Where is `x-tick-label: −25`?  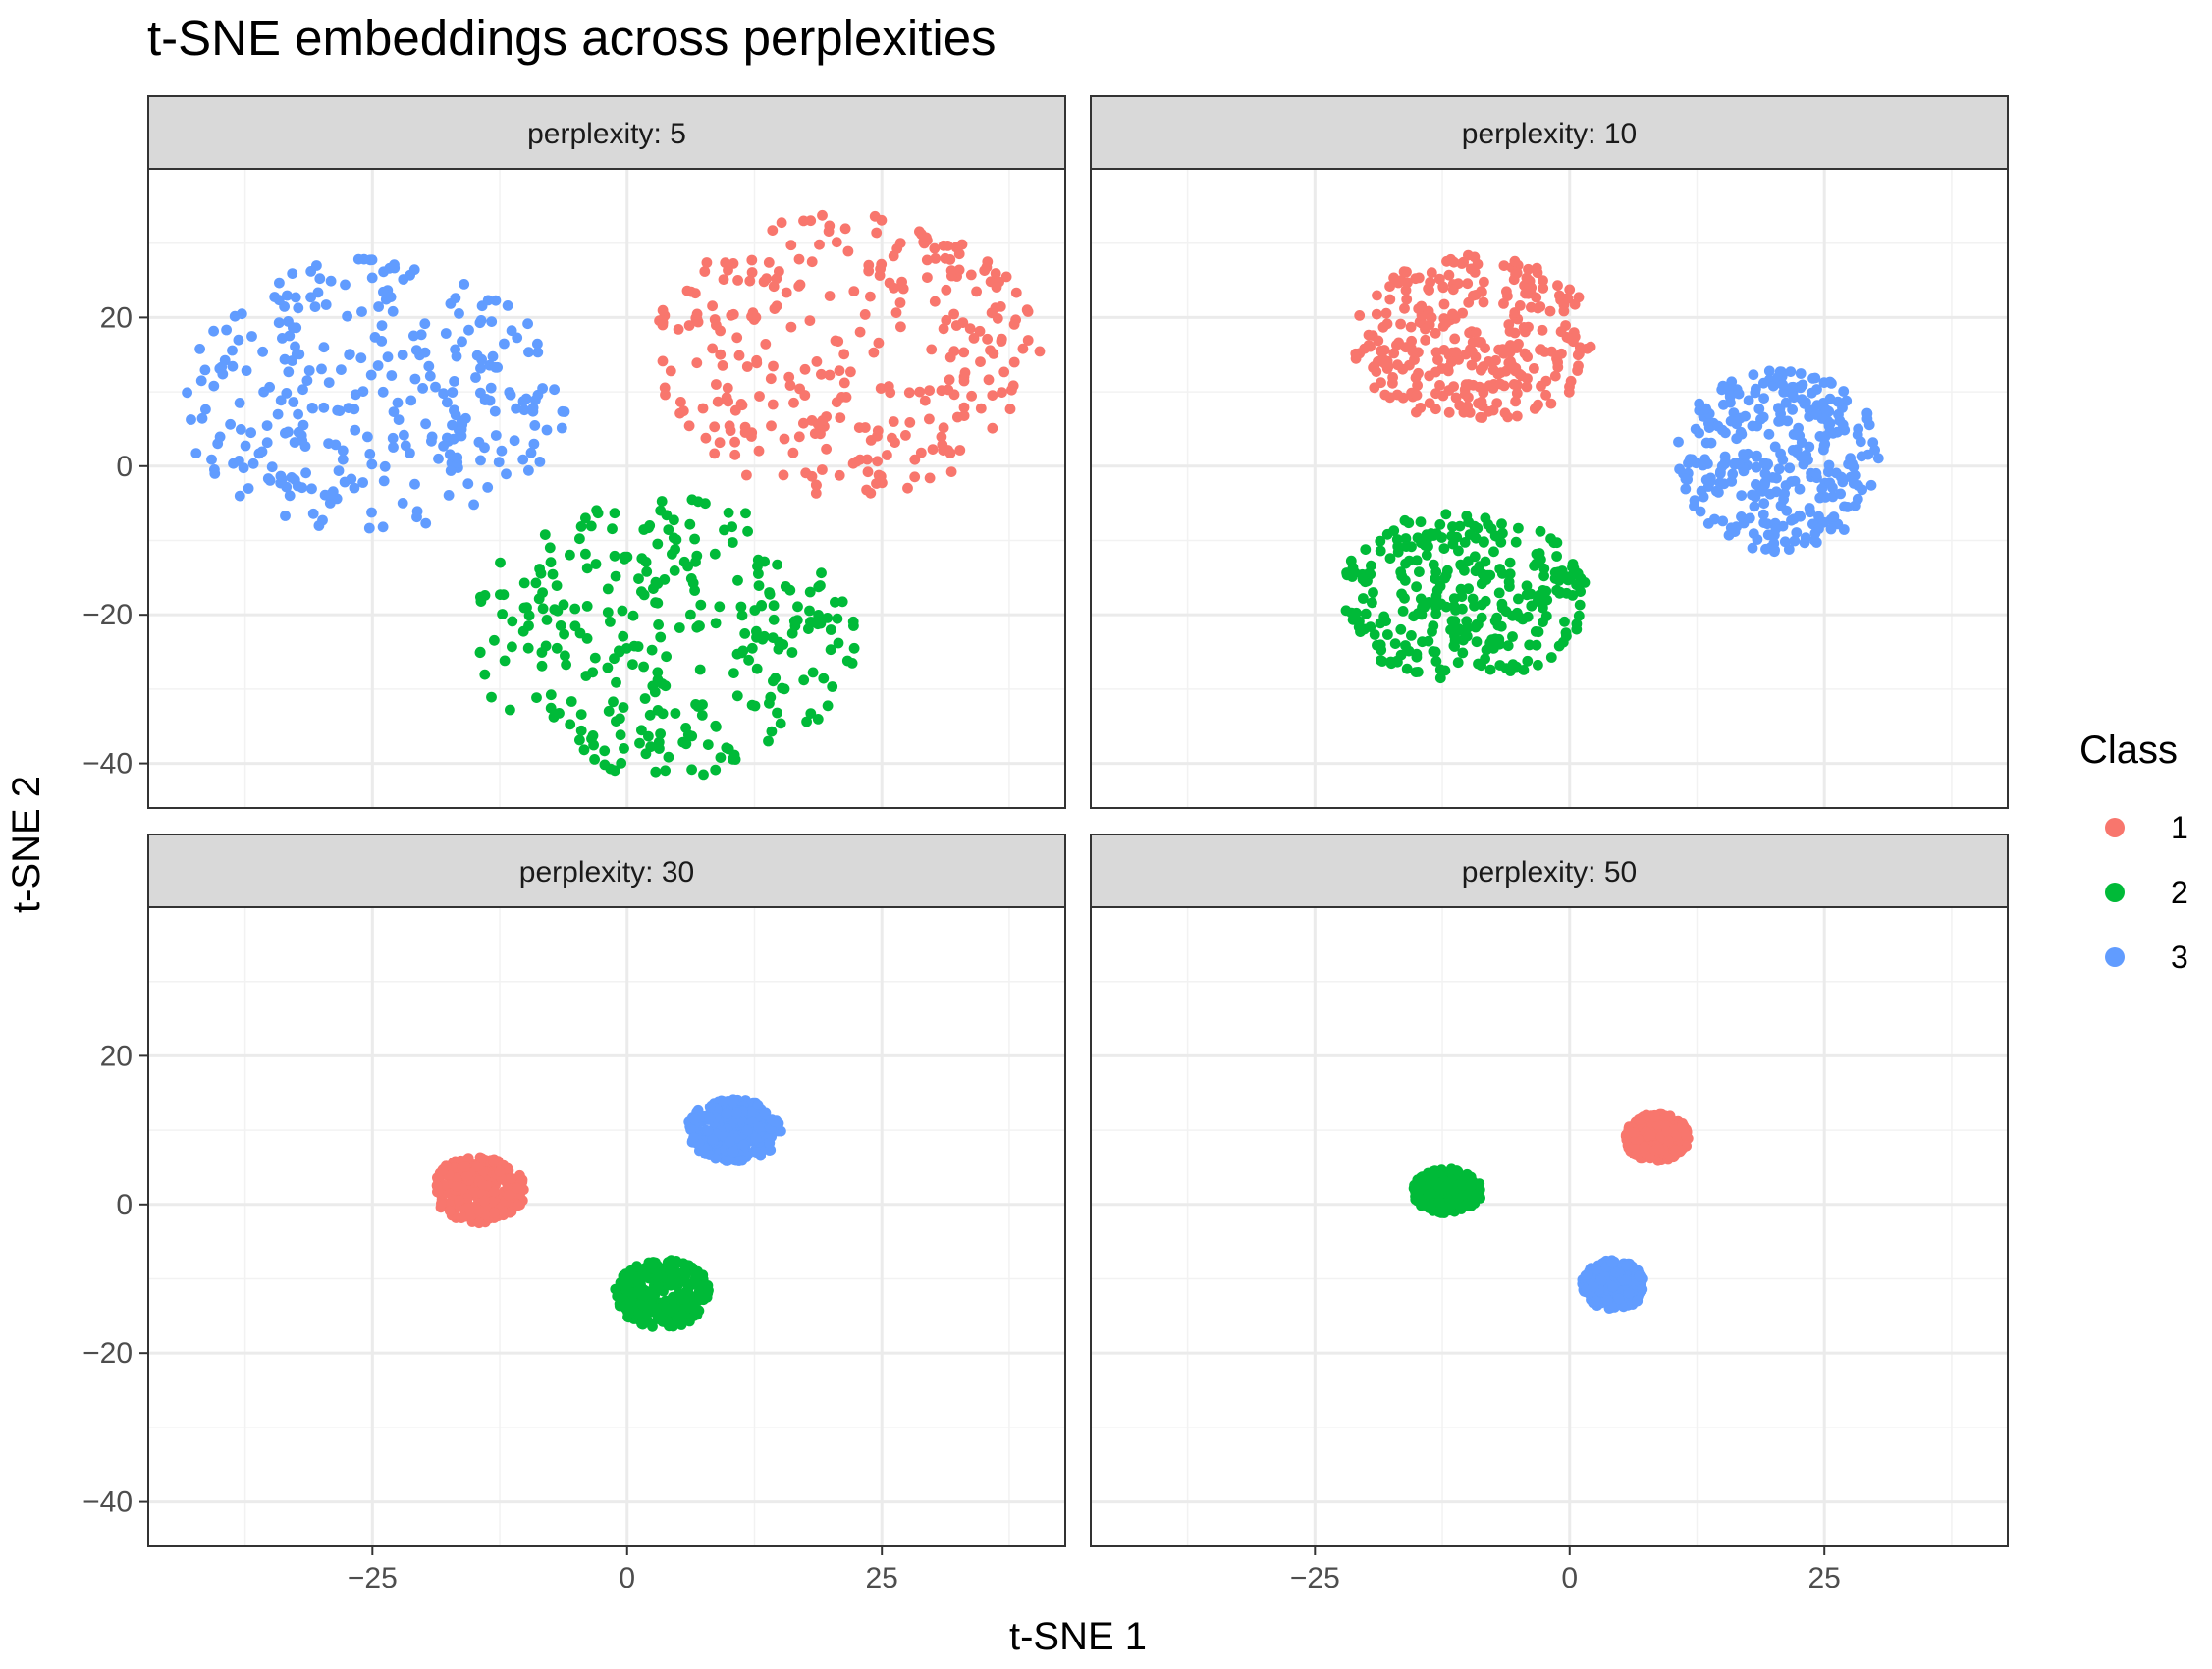
x-tick-label: −25 is located at coordinates (1315, 1578).